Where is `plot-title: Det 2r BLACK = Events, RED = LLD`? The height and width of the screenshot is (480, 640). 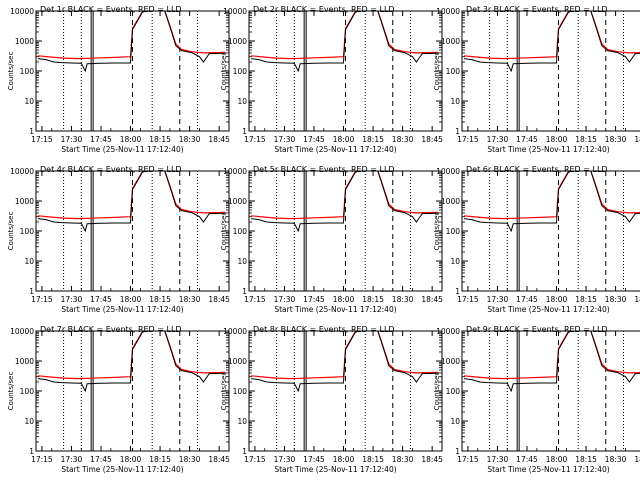 plot-title: Det 2r BLACK = Events, RED = LLD is located at coordinates (324, 9).